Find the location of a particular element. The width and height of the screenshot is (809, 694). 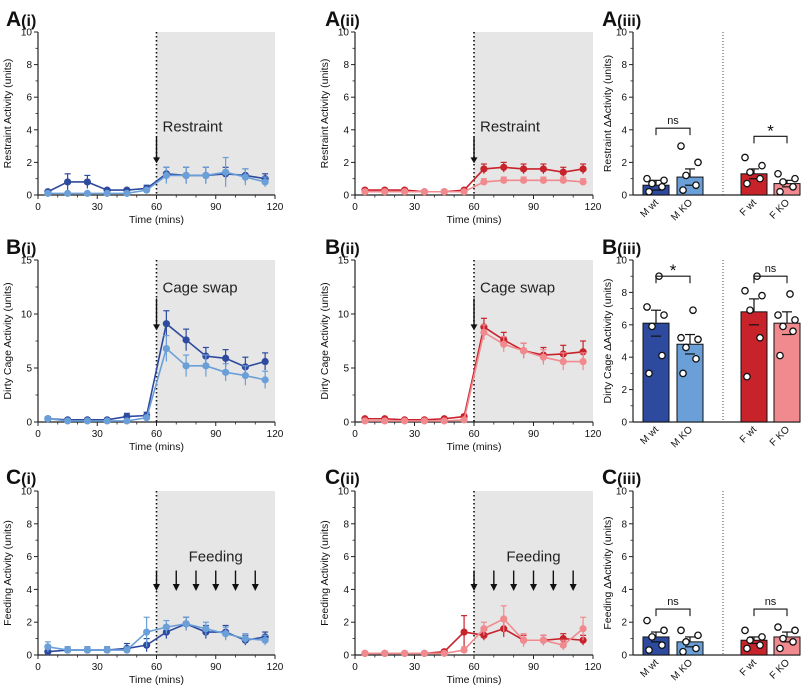

panel-label-A-i: A(i) is located at coordinates (21, 19).